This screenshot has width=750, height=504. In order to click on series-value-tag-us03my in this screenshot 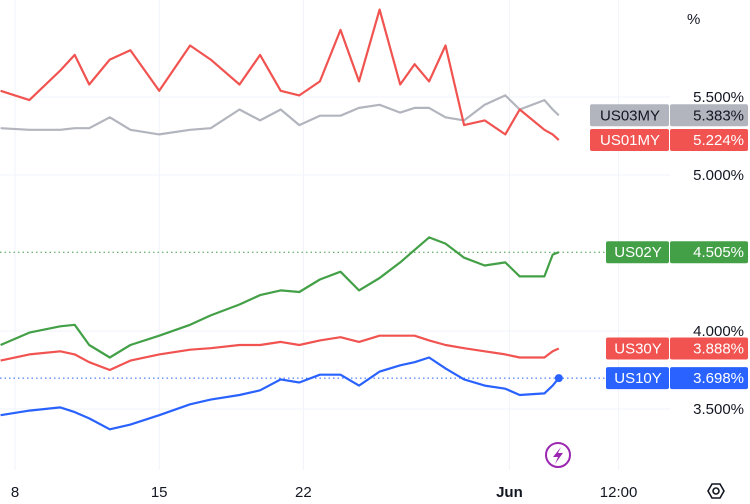, I will do `click(709, 115)`.